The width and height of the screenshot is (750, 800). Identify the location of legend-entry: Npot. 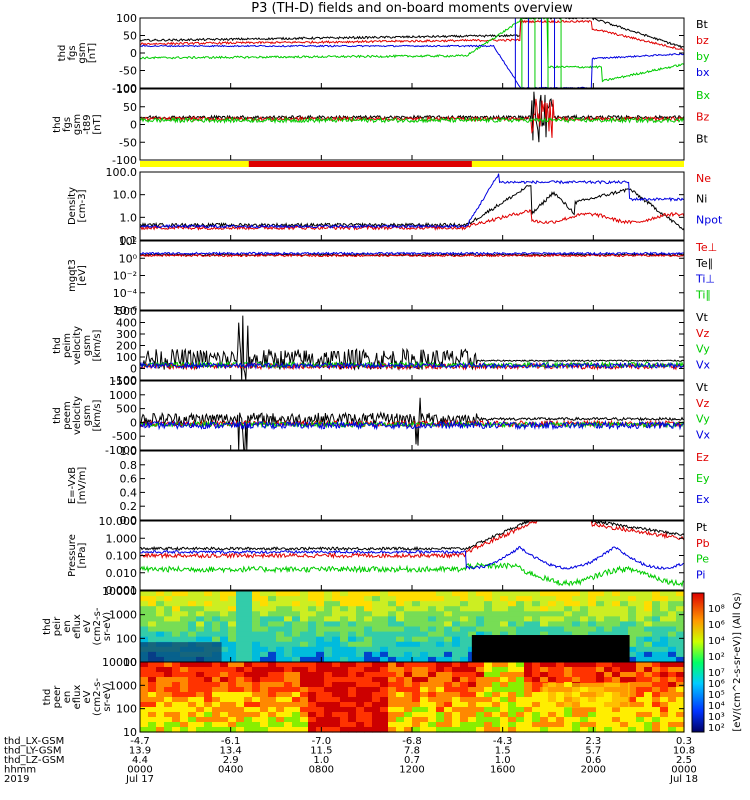
(709, 219).